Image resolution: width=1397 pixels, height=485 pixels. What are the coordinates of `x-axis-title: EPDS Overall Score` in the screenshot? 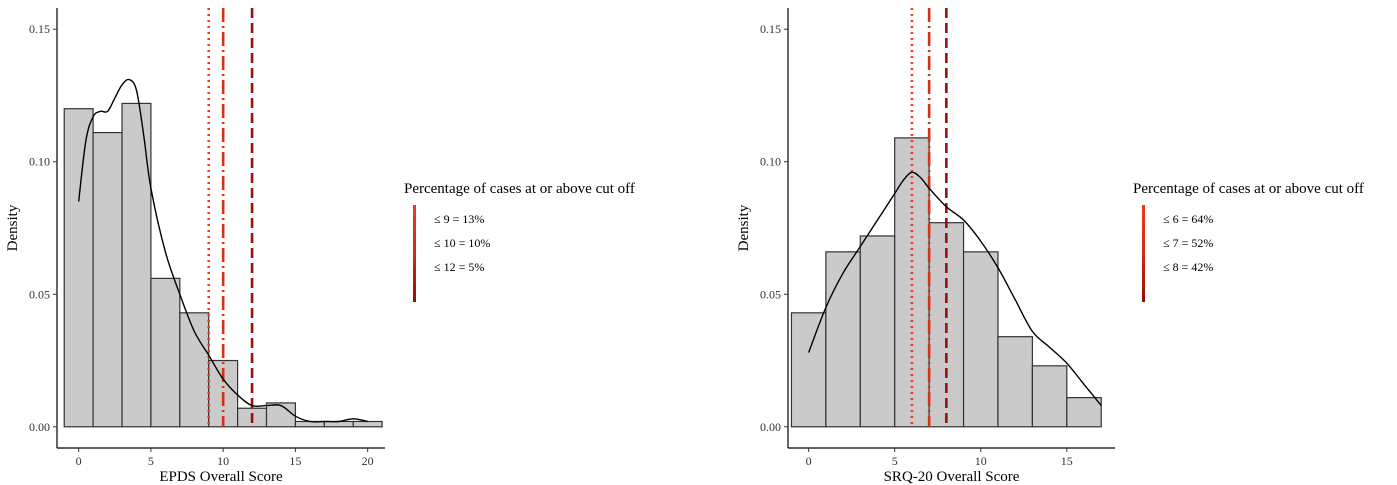 It's located at (221, 477).